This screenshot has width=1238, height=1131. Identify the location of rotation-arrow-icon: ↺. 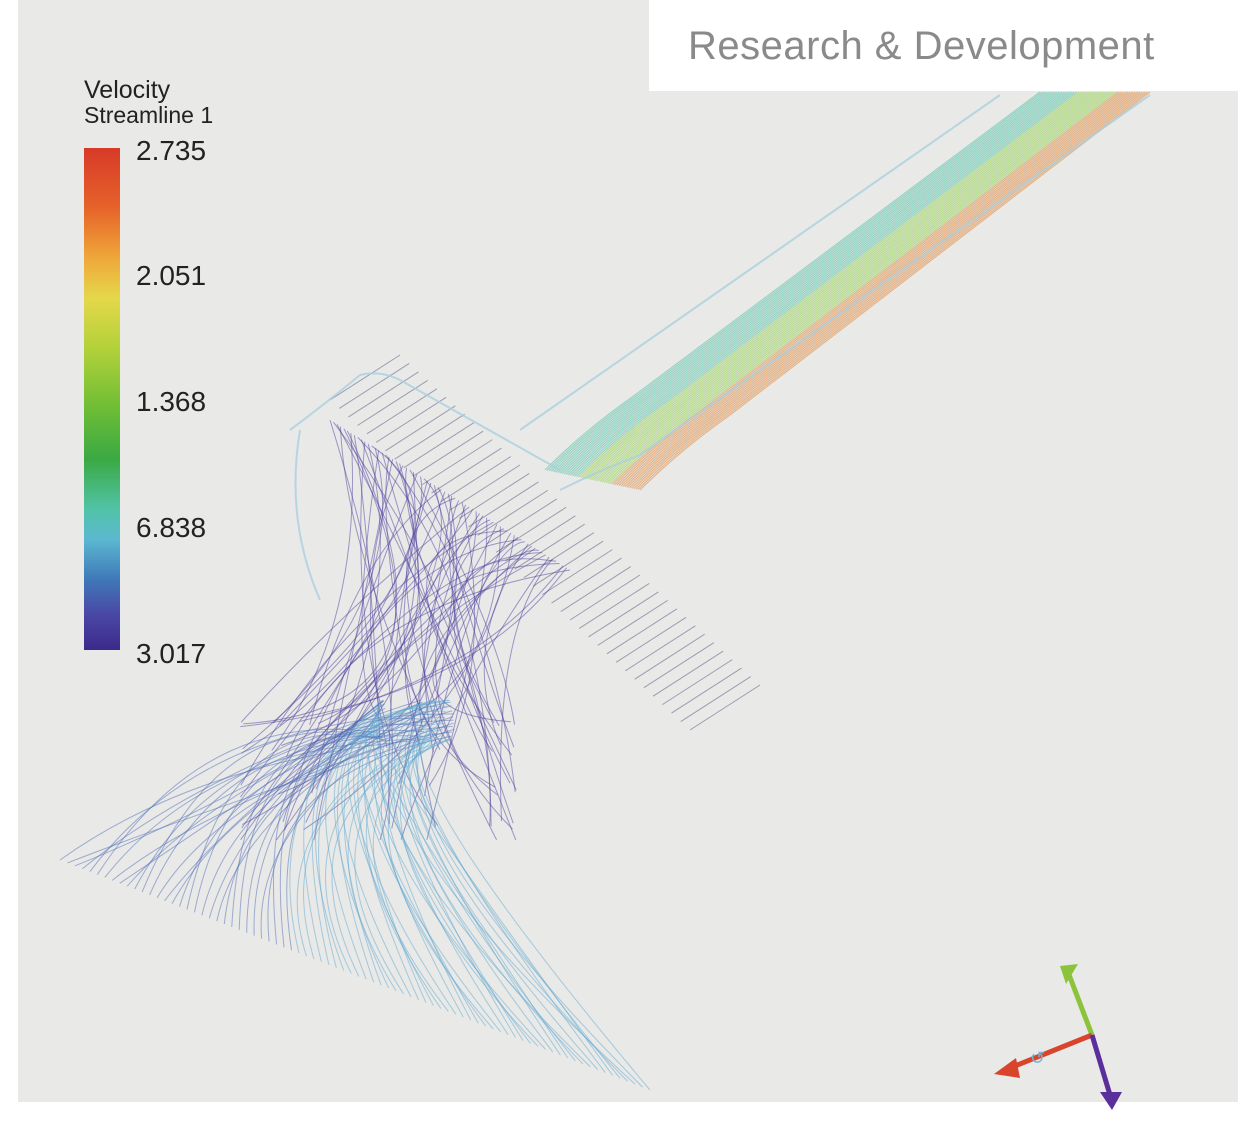
(1037, 1058).